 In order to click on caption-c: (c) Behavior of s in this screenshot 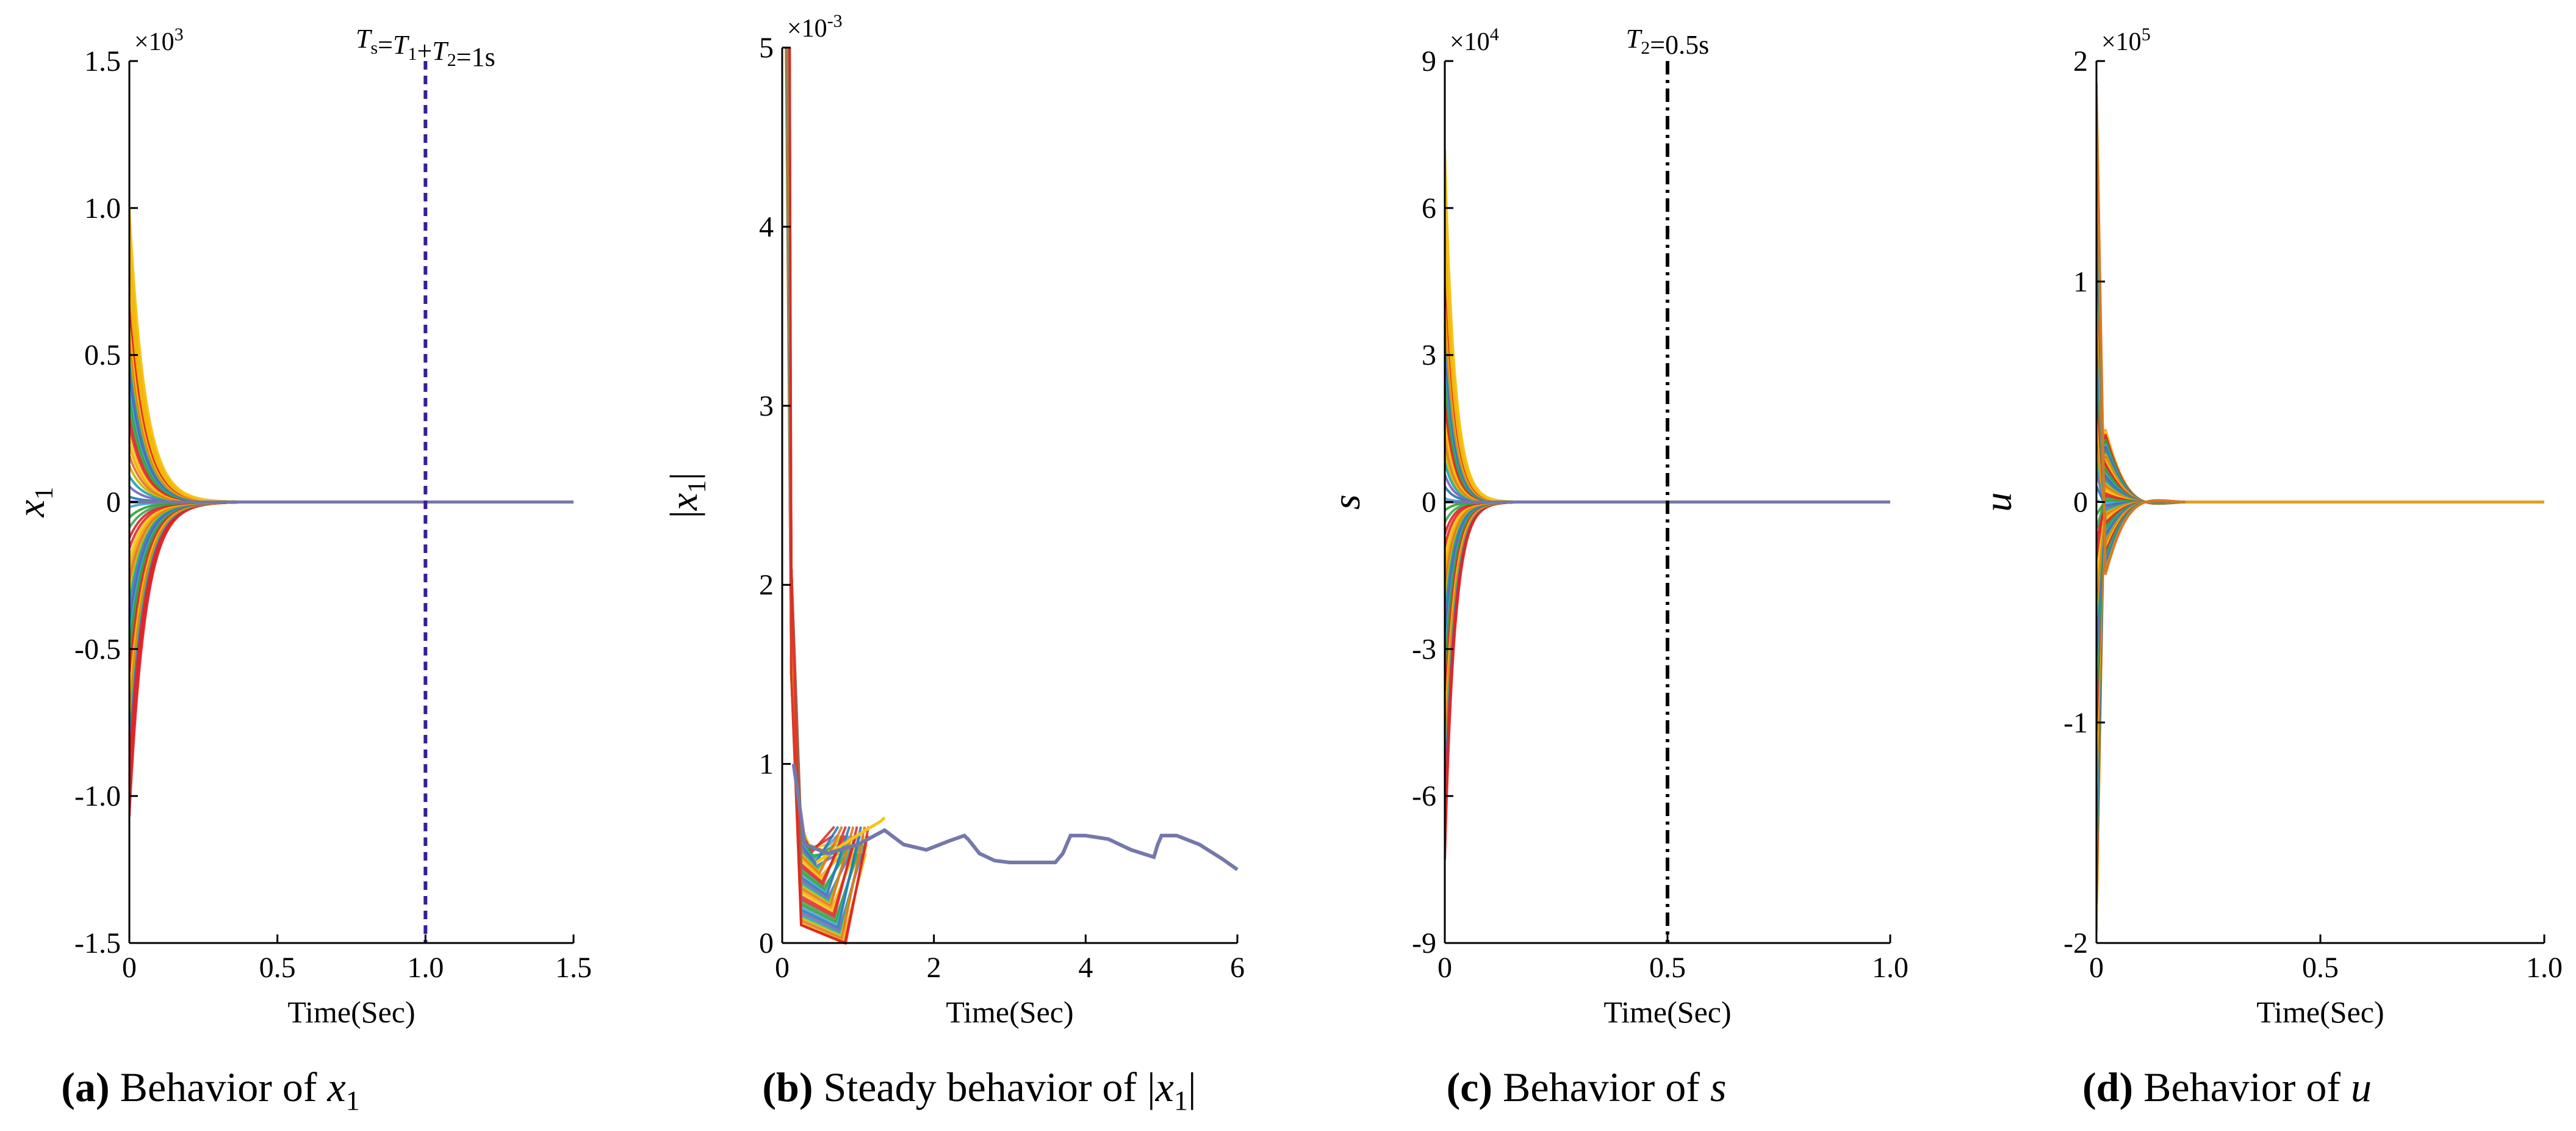, I will do `click(1587, 1087)`.